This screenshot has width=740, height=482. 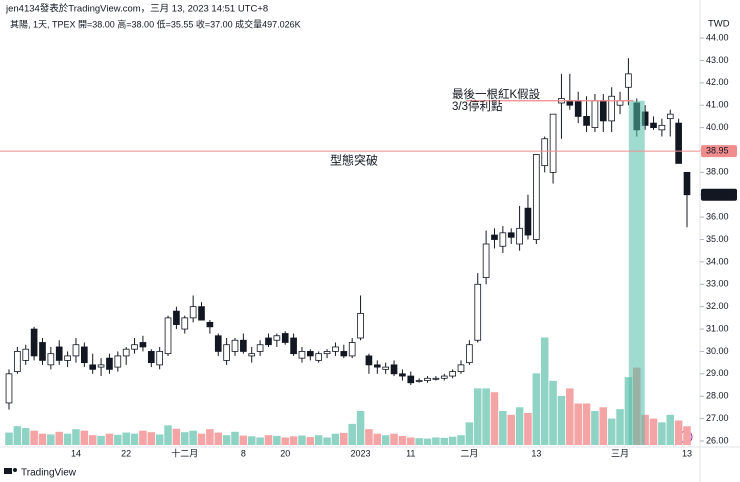 I want to click on x-tick-label: 20, so click(x=285, y=453).